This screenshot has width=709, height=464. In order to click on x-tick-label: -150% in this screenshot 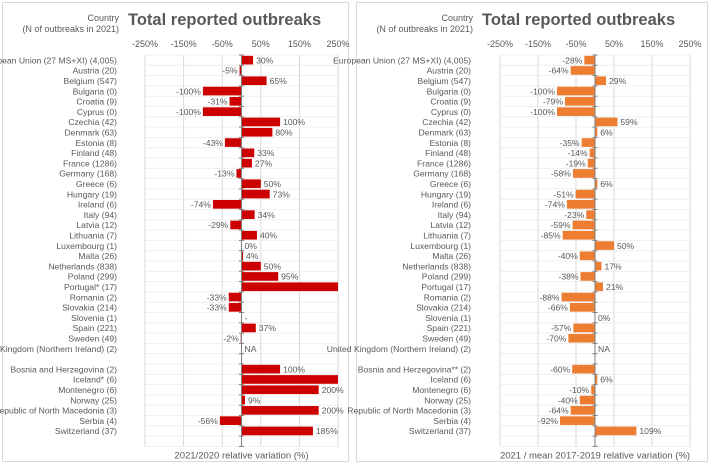, I will do `click(538, 44)`.